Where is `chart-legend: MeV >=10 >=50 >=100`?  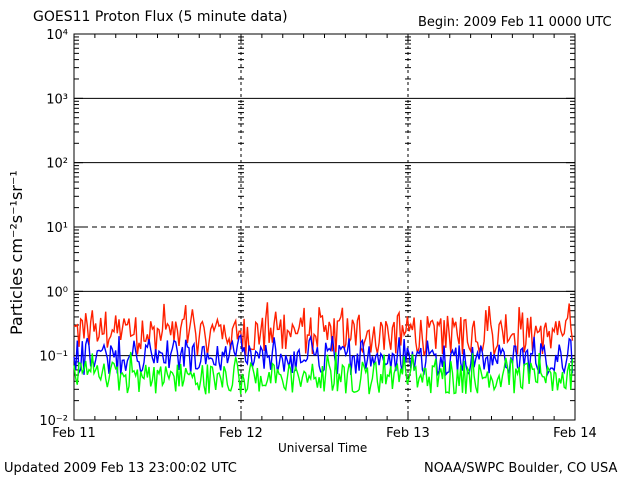 chart-legend: MeV >=10 >=50 >=100 is located at coordinates (618, 240).